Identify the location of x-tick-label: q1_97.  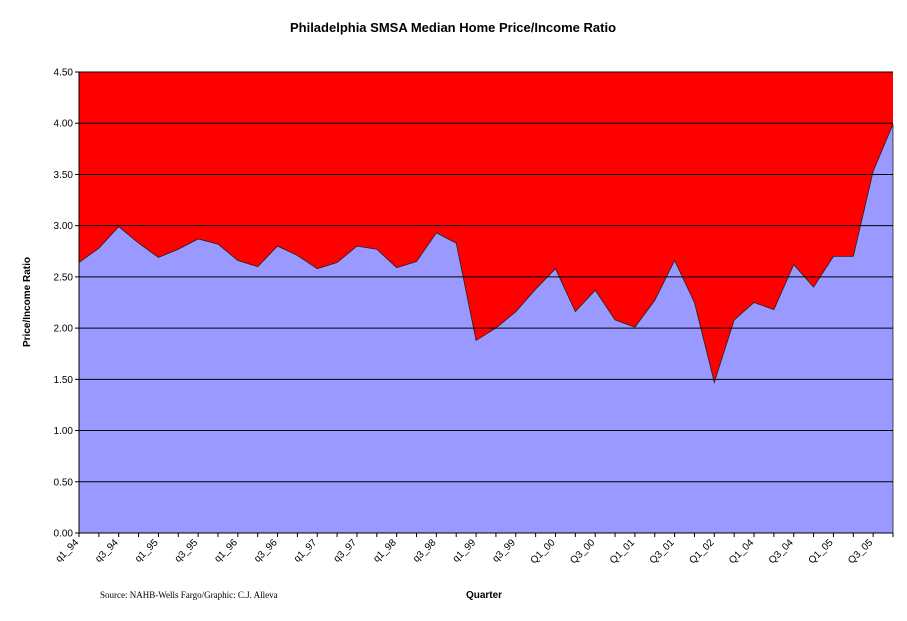
(306, 551).